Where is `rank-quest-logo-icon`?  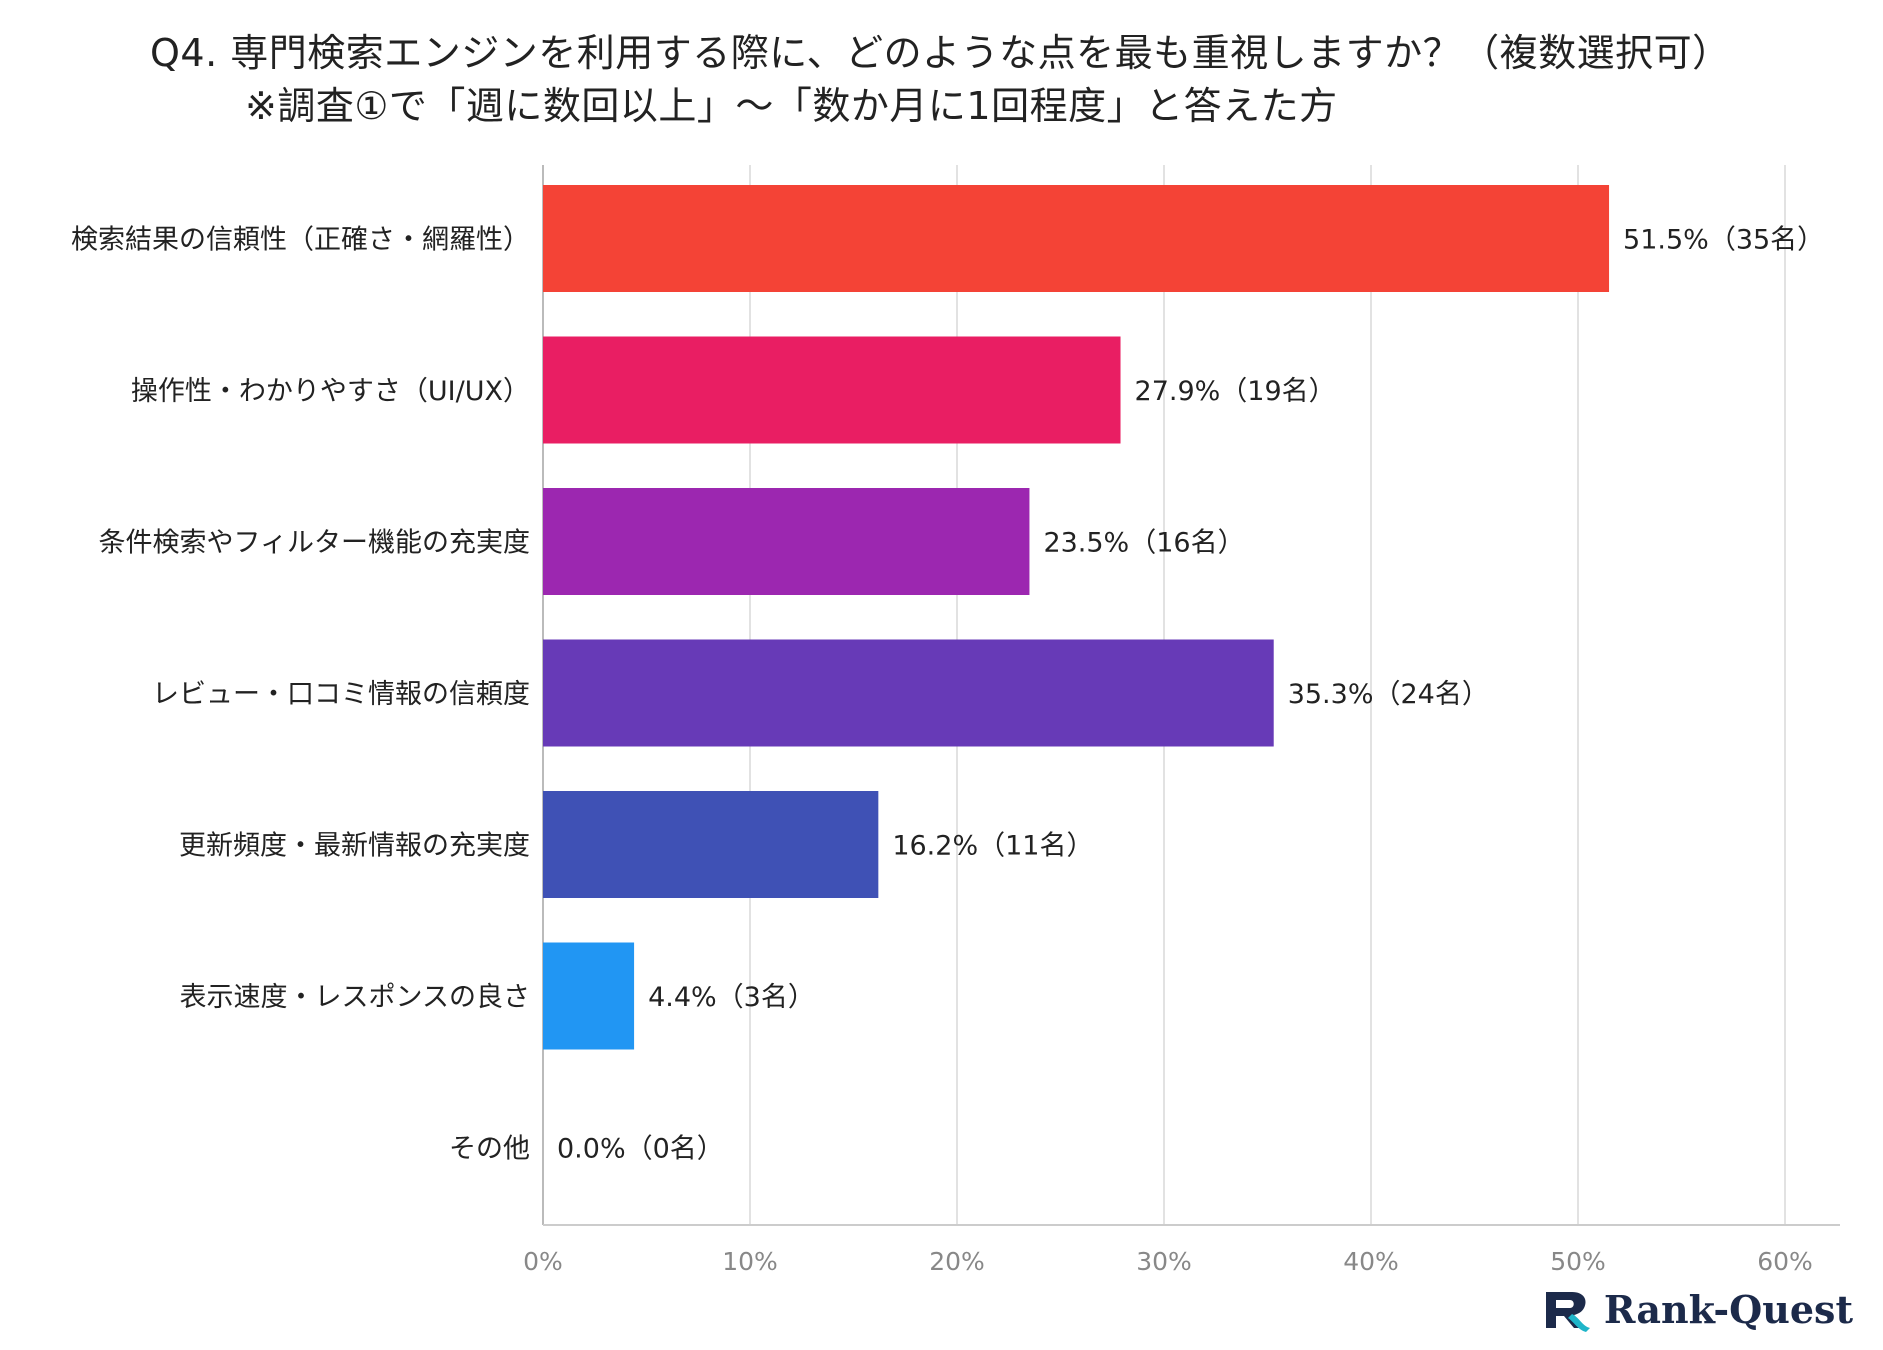
rank-quest-logo-icon is located at coordinates (1567, 1311).